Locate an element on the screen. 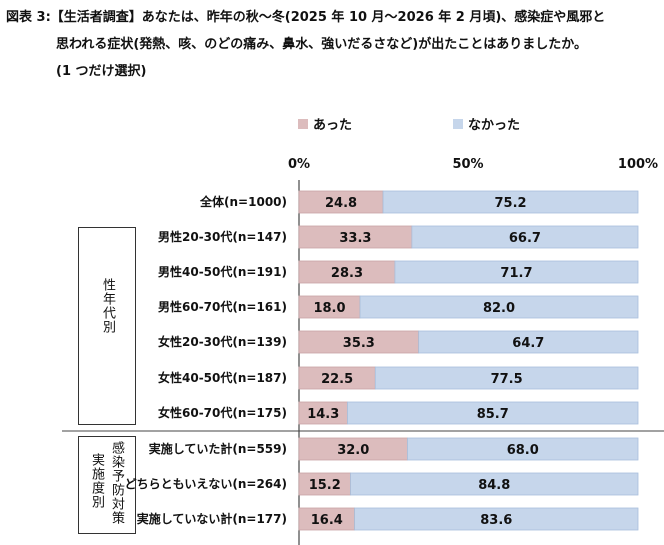 The height and width of the screenshot is (545, 664). data-label-no: 85.7 is located at coordinates (493, 414).